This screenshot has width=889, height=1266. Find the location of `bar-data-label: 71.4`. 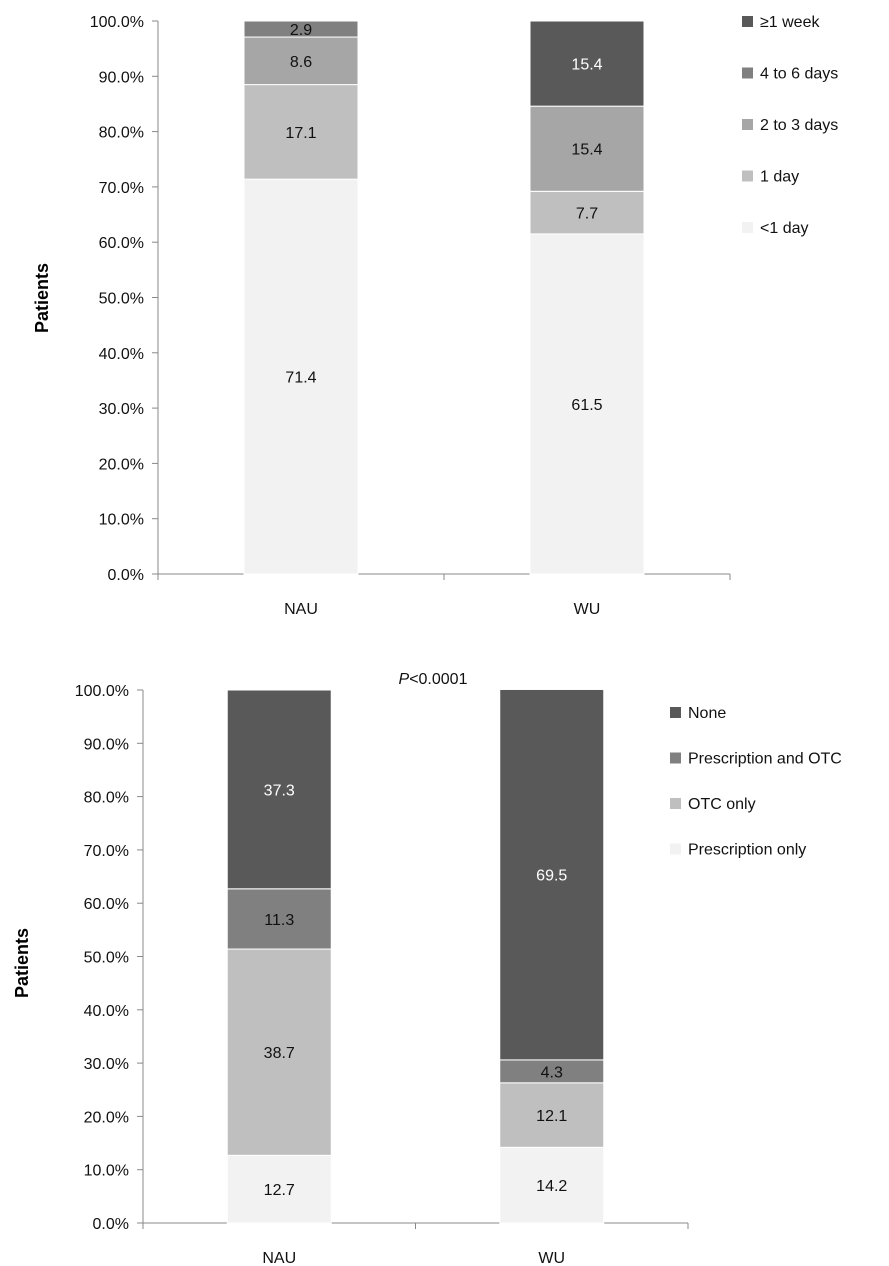

bar-data-label: 71.4 is located at coordinates (300, 378).